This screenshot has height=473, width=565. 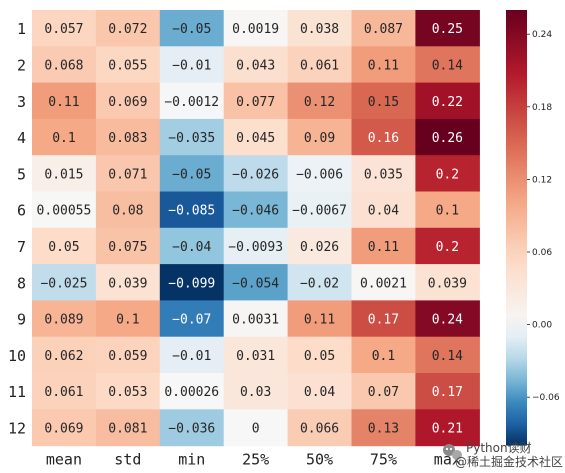 I want to click on cell-value-label: 0.05, so click(x=63, y=247).